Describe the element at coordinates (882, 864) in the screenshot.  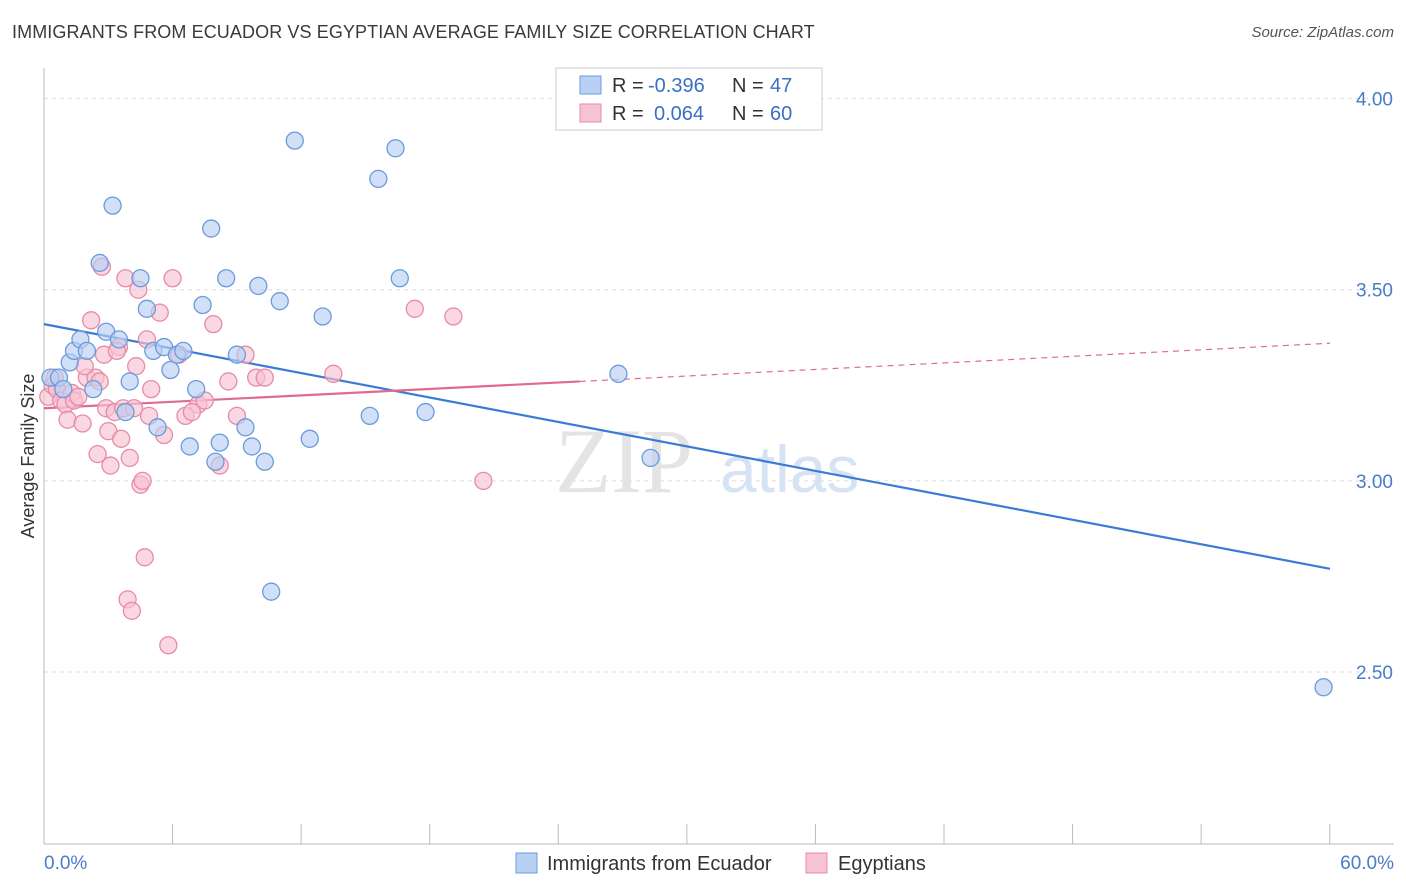
I see `legend-label-egyptians: Egyptians` at that location.